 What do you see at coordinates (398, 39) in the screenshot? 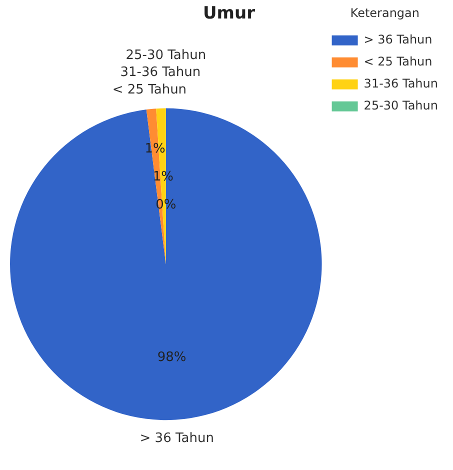
I see `legend-label: > 36 Tahun` at bounding box center [398, 39].